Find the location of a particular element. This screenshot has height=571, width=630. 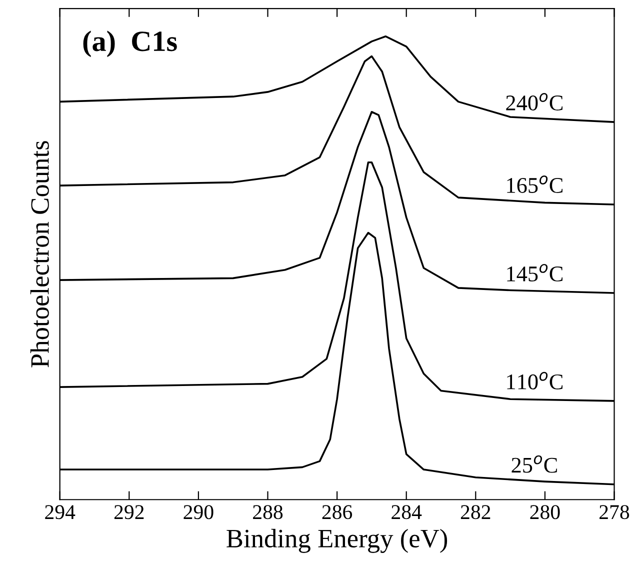

x-axis-title: Binding Energy (eV) is located at coordinates (337, 540).